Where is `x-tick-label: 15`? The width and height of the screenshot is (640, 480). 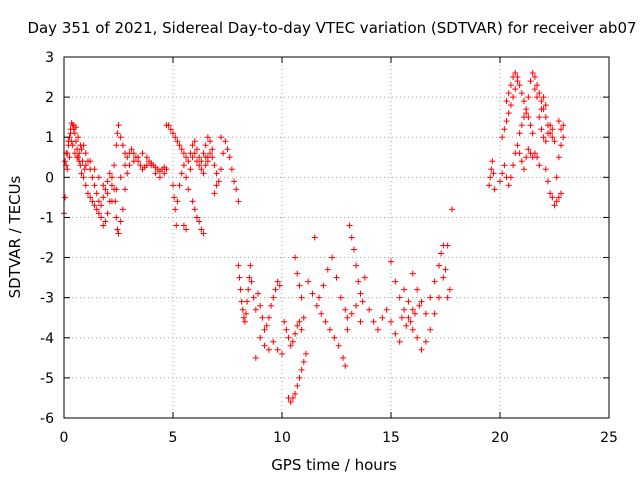
x-tick-label: 15 is located at coordinates (391, 438).